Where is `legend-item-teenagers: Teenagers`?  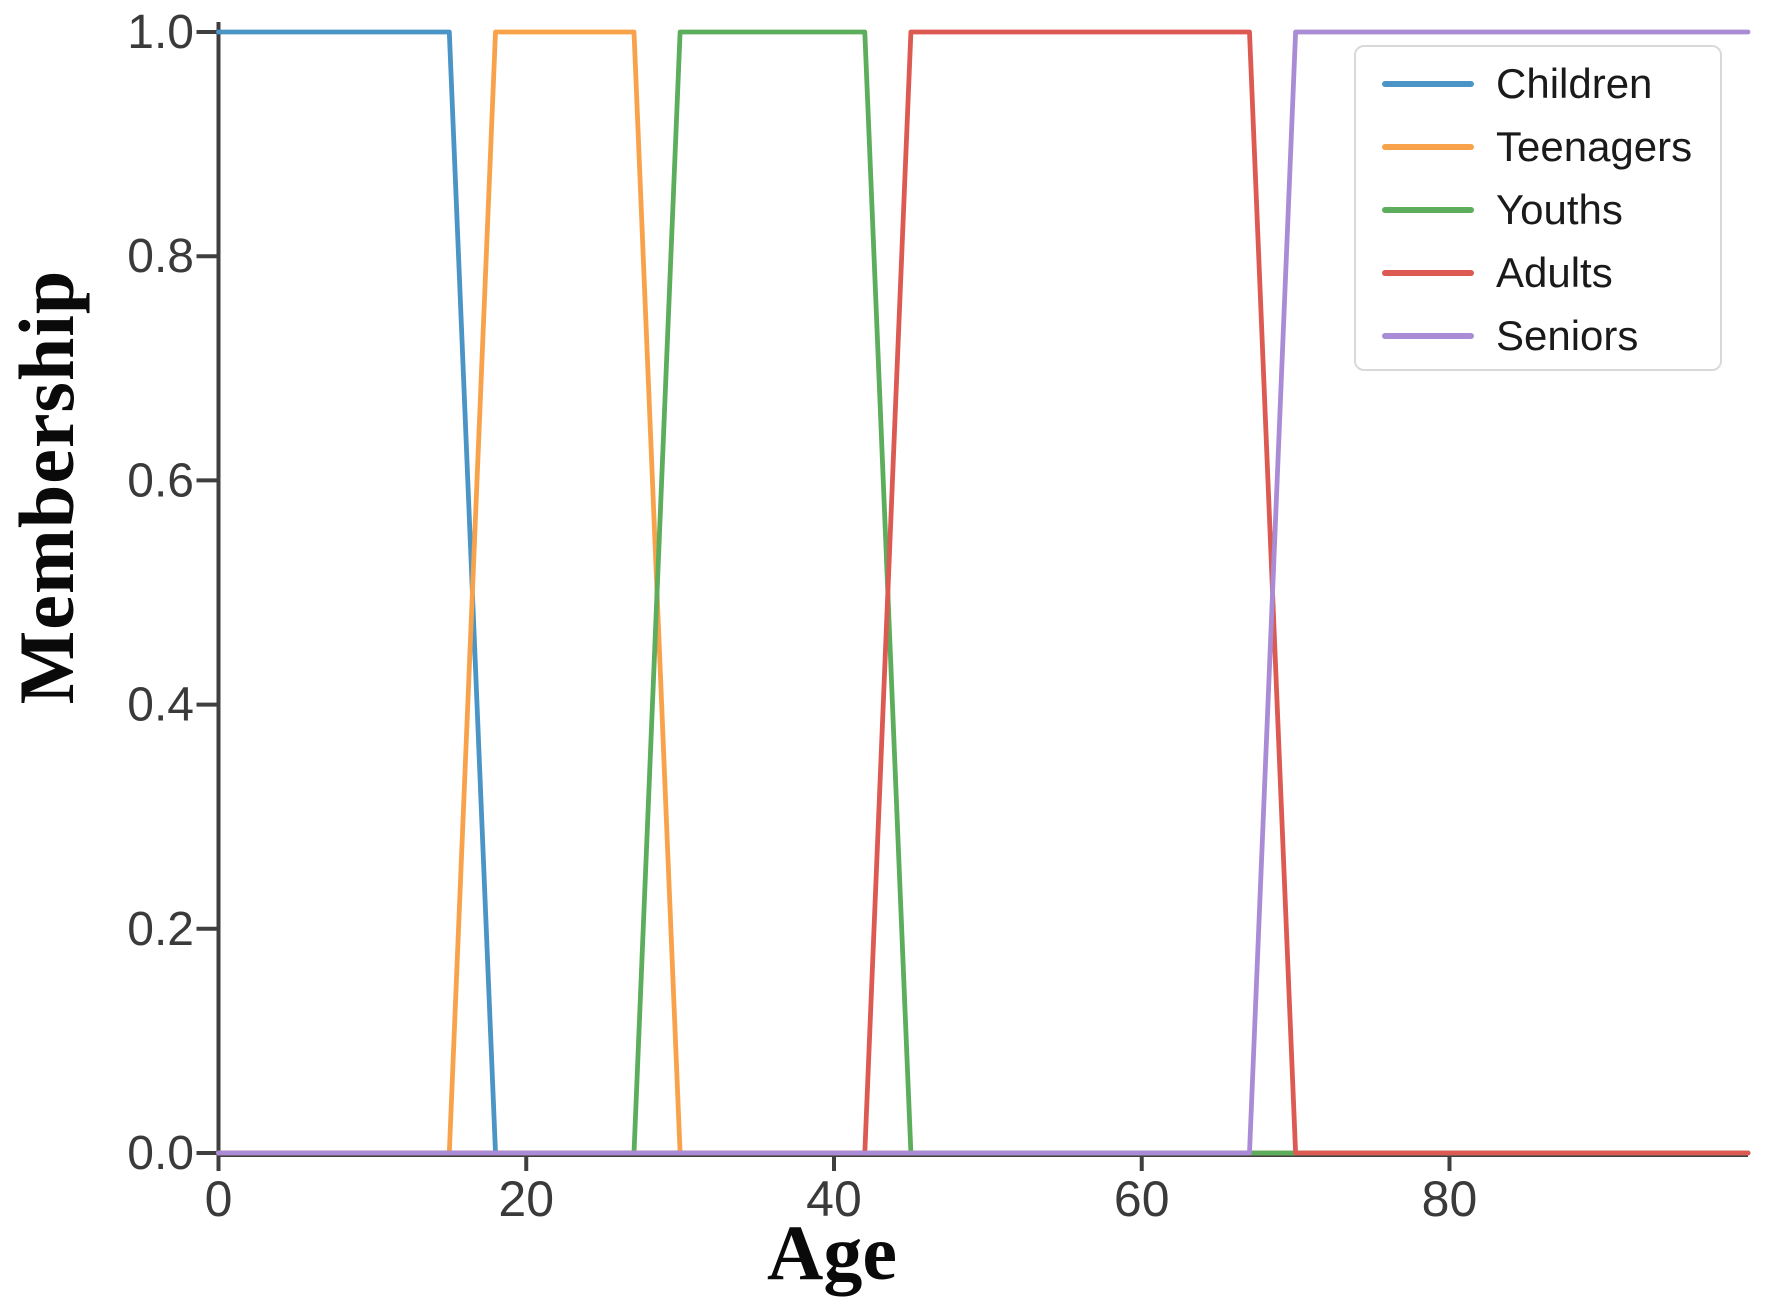 legend-item-teenagers: Teenagers is located at coordinates (1551, 146).